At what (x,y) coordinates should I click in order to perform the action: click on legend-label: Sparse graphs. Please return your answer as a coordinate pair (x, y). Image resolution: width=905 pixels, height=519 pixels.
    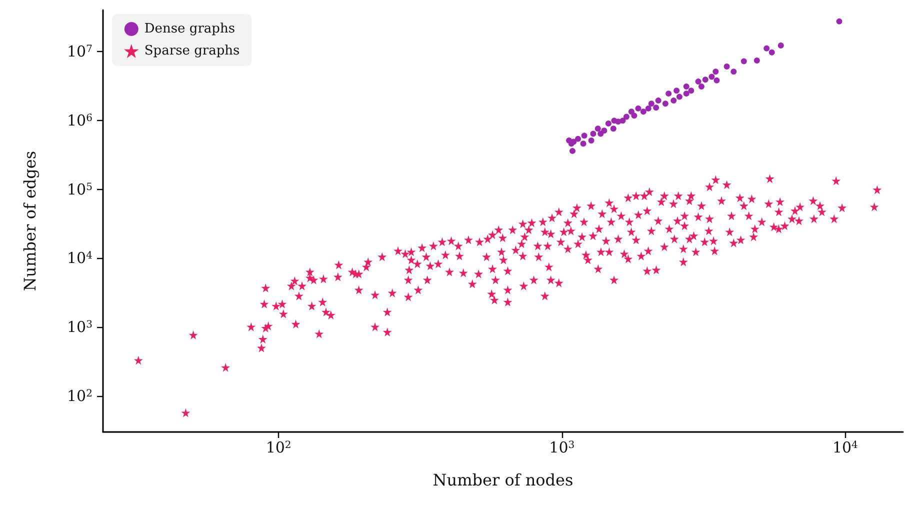
    Looking at the image, I should click on (192, 51).